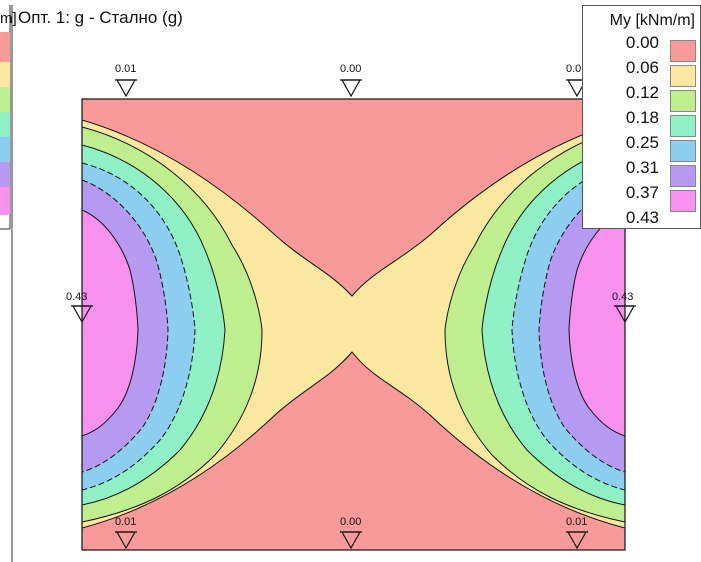  Describe the element at coordinates (652, 20) in the screenshot. I see `legend-title: My [kNm/m]` at that location.